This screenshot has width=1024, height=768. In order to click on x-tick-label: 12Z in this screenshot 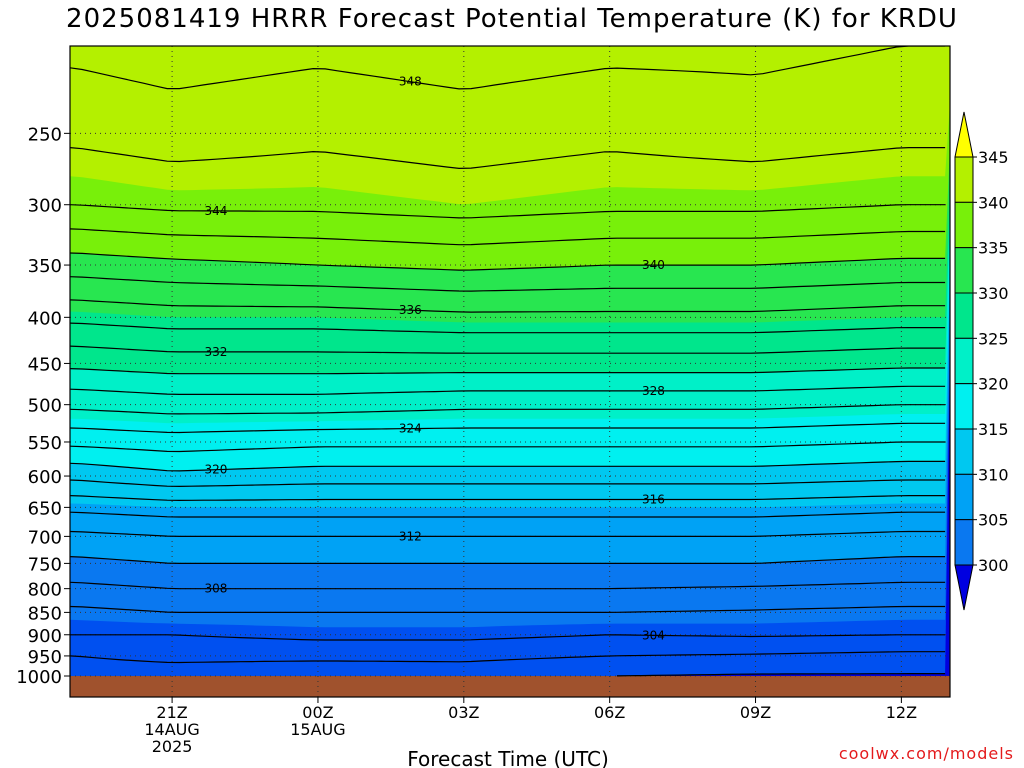, I will do `click(901, 712)`.